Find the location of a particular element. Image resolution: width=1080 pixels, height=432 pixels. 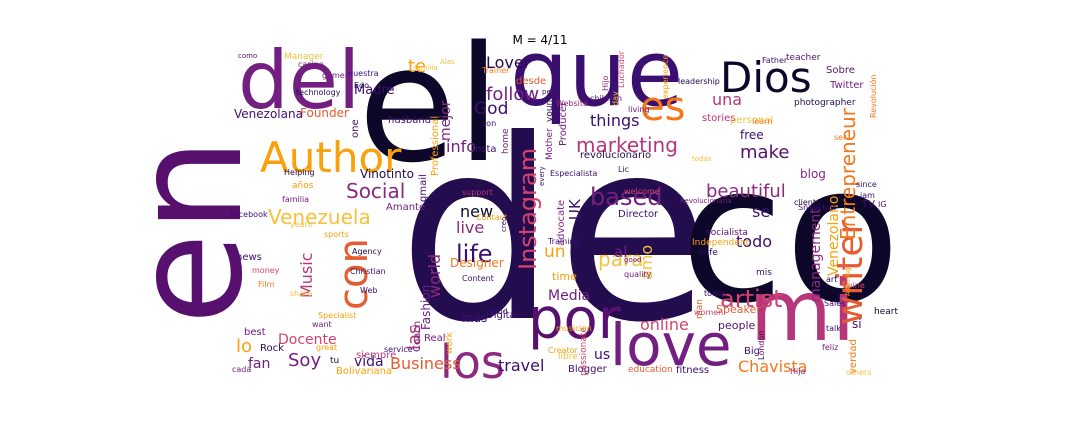

word-cloud-word: Entrepreneur is located at coordinates (848, 173).